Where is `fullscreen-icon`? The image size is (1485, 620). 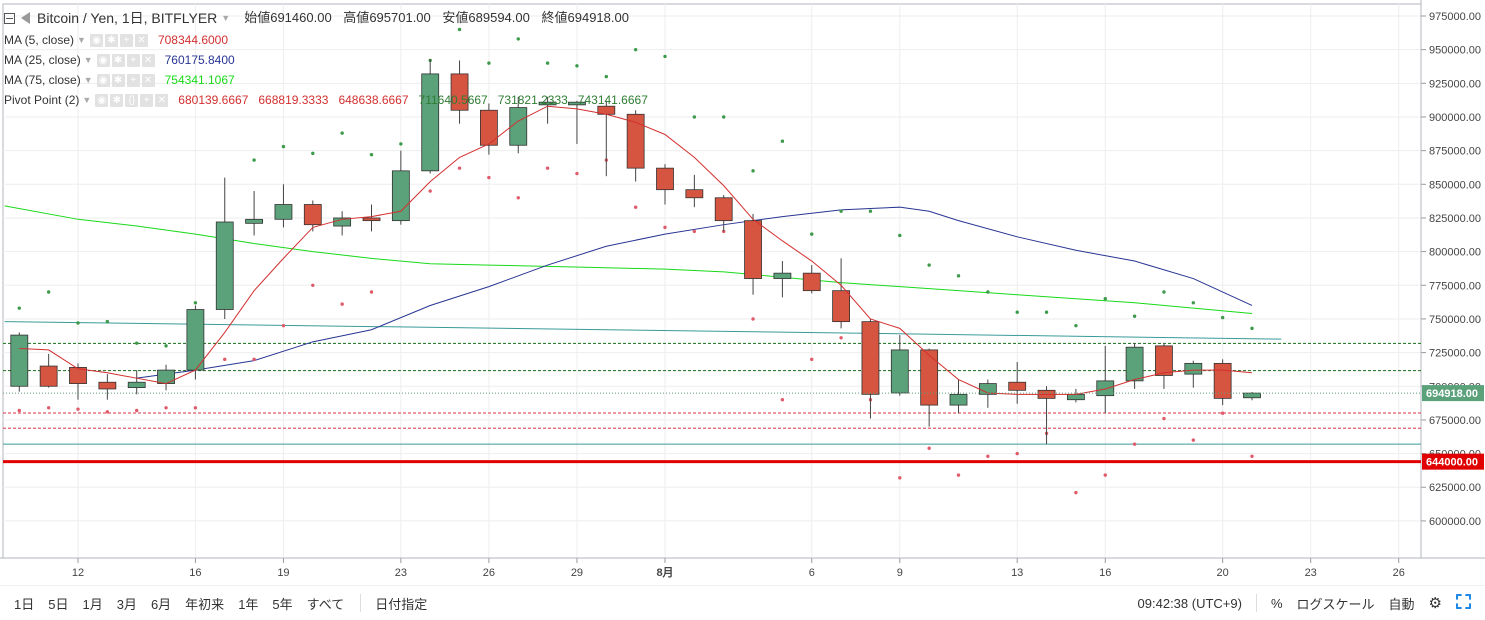
fullscreen-icon is located at coordinates (1463, 603).